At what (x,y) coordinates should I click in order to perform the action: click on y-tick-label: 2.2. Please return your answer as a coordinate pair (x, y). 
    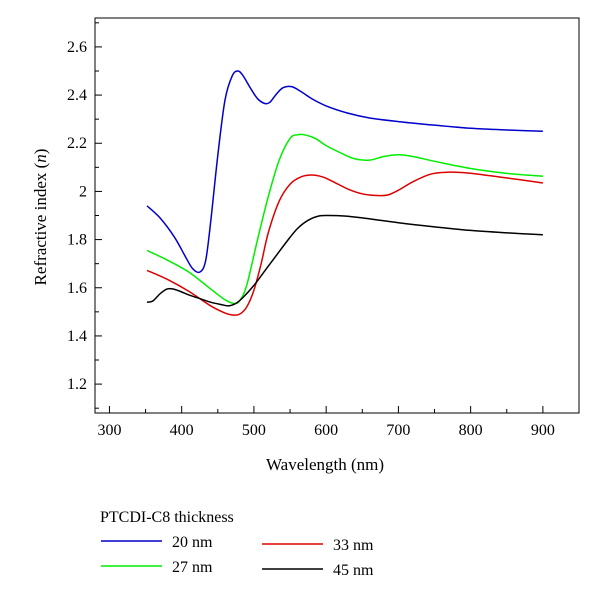
    Looking at the image, I should click on (77, 143).